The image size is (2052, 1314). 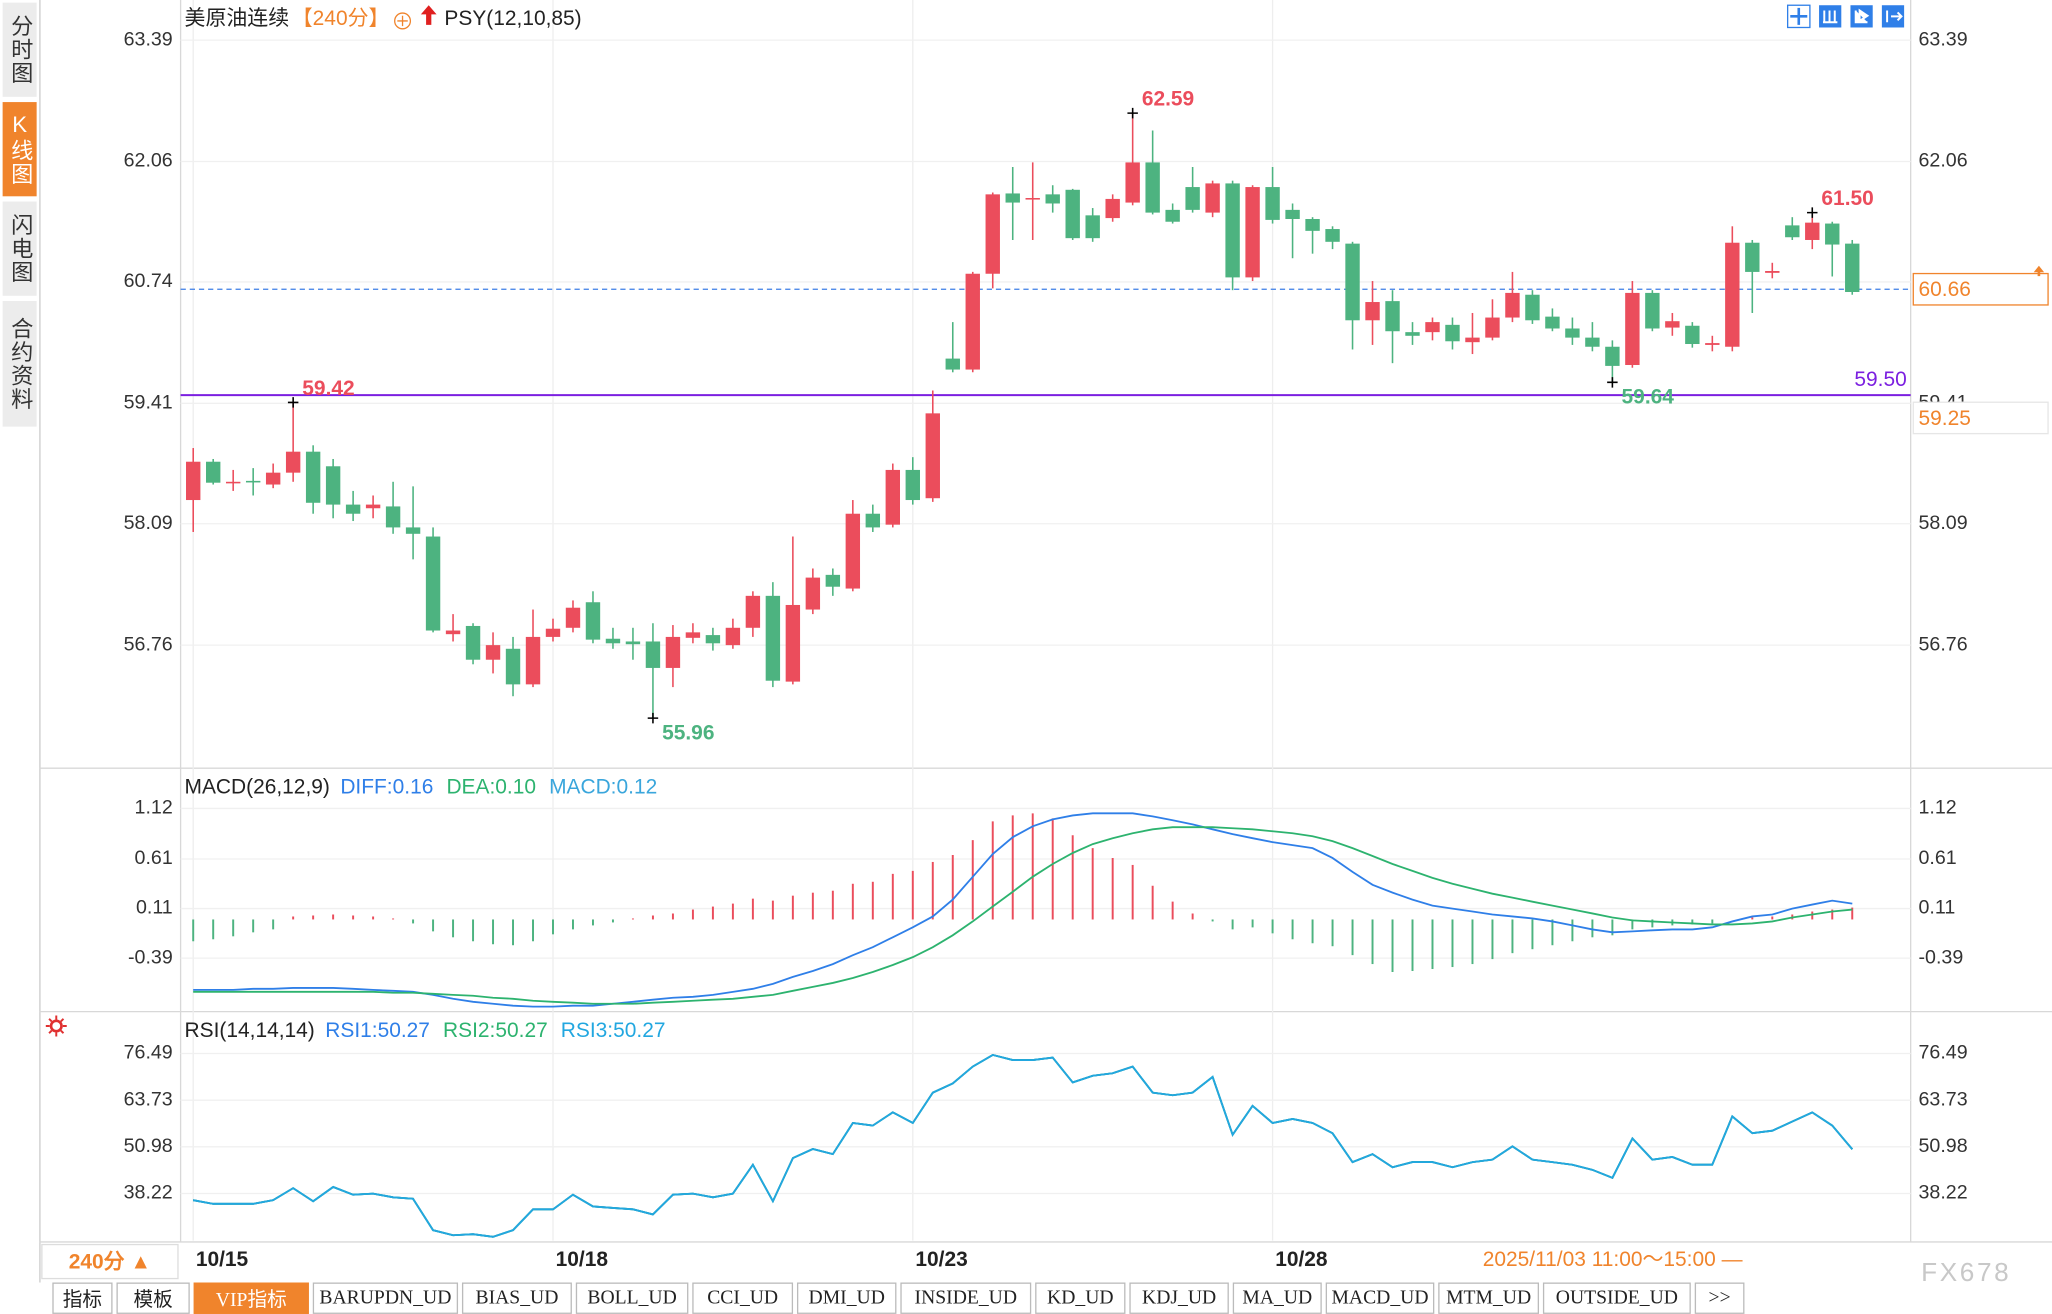 What do you see at coordinates (19, 49) in the screenshot?
I see `side-tab: 分时图` at bounding box center [19, 49].